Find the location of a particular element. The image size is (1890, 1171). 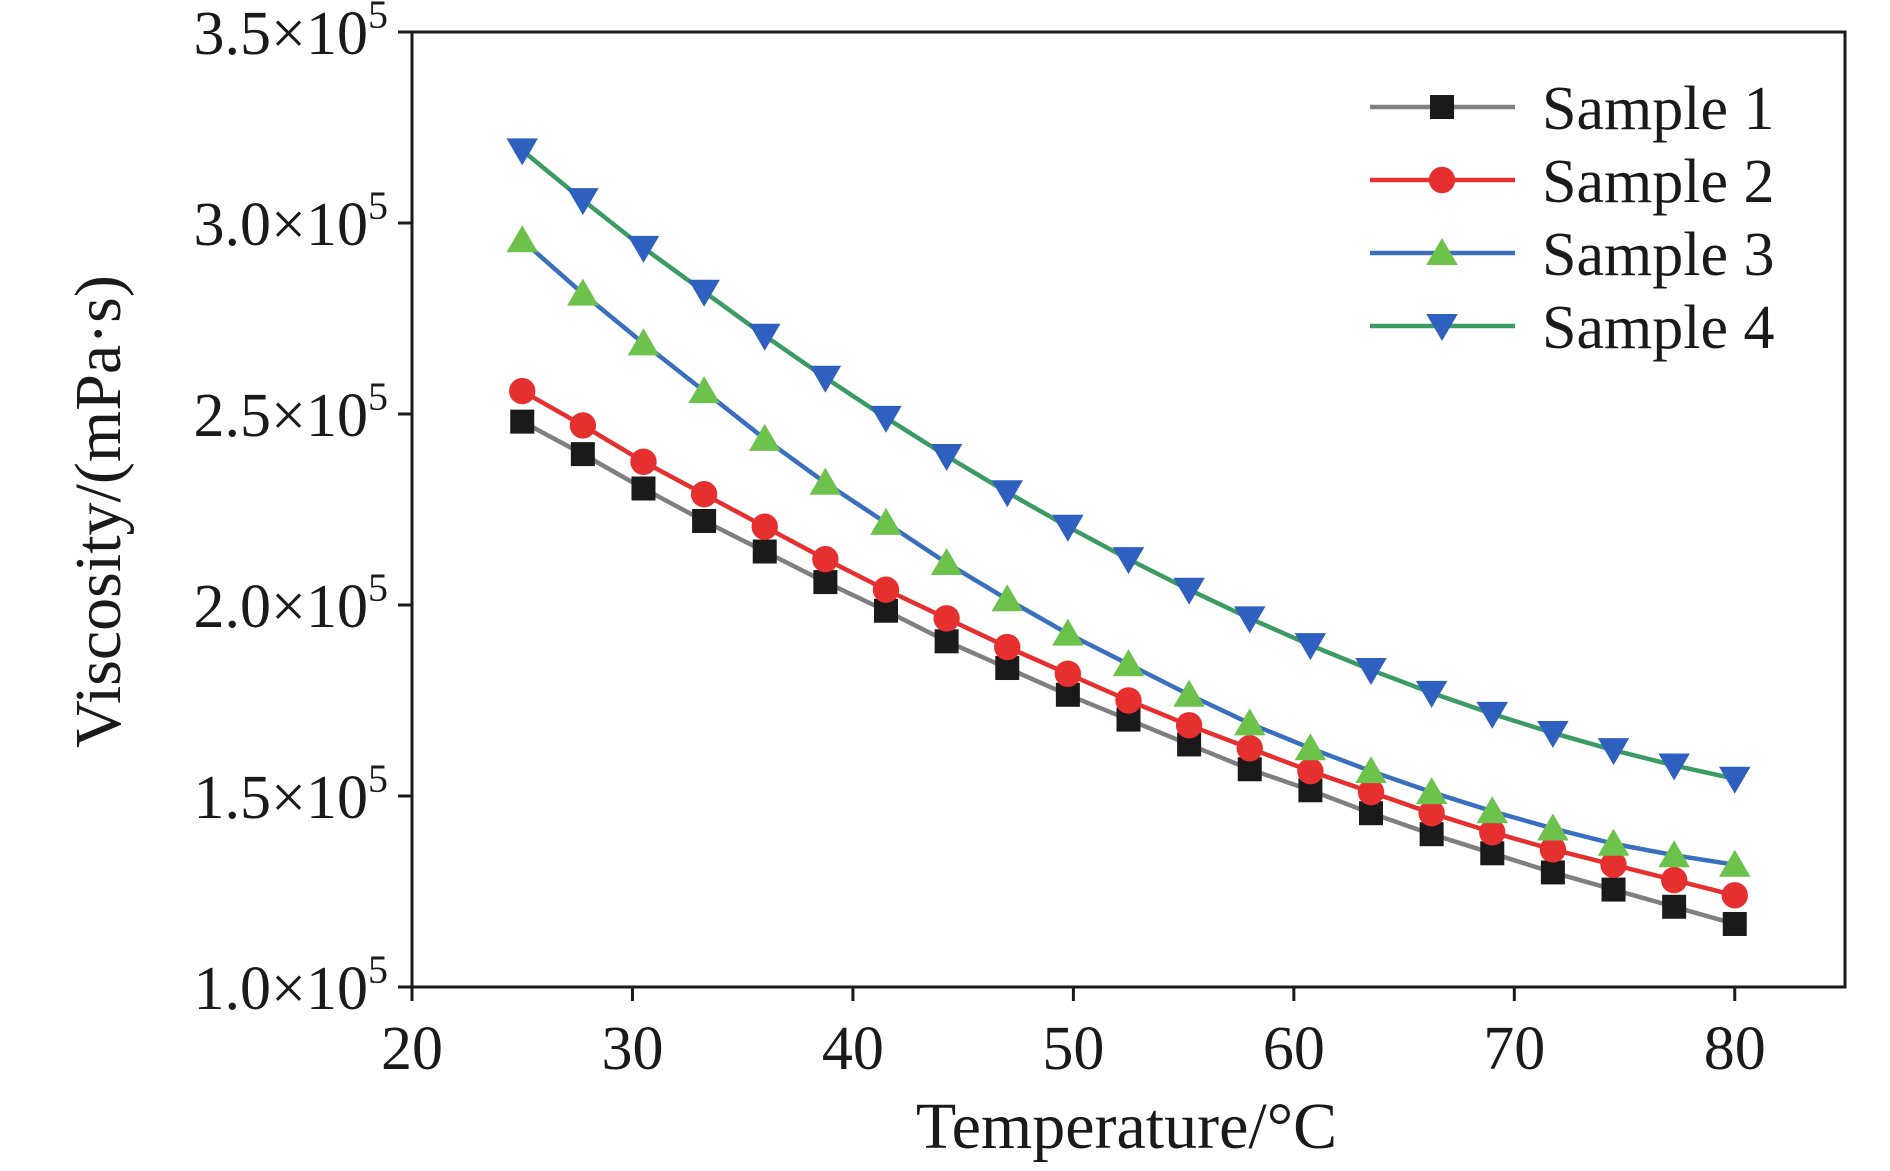

legend-label: Sample 3 is located at coordinates (1658, 255).